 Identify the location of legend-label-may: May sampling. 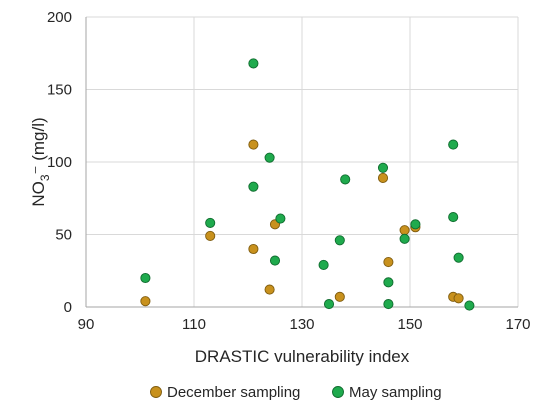
(395, 392).